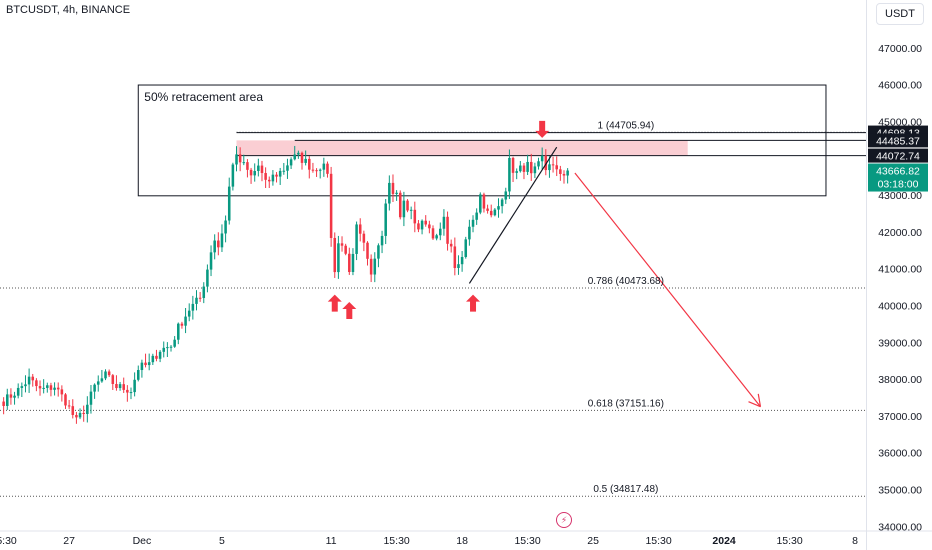 The image size is (932, 550). Describe the element at coordinates (626, 403) in the screenshot. I see `fib-level-label: 0.618 (37151.16)` at that location.